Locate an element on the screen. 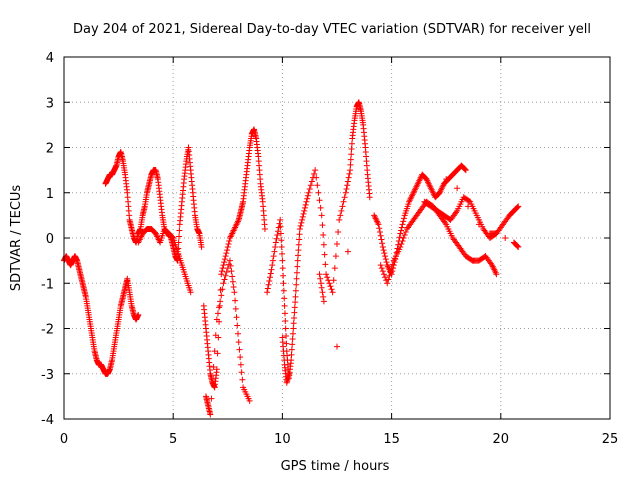 The height and width of the screenshot is (480, 640). x-tick-label: 5 is located at coordinates (173, 439).